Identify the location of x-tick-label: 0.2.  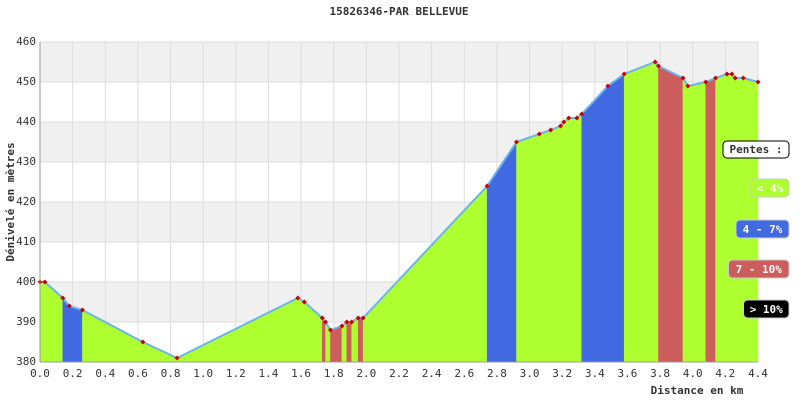
(73, 373).